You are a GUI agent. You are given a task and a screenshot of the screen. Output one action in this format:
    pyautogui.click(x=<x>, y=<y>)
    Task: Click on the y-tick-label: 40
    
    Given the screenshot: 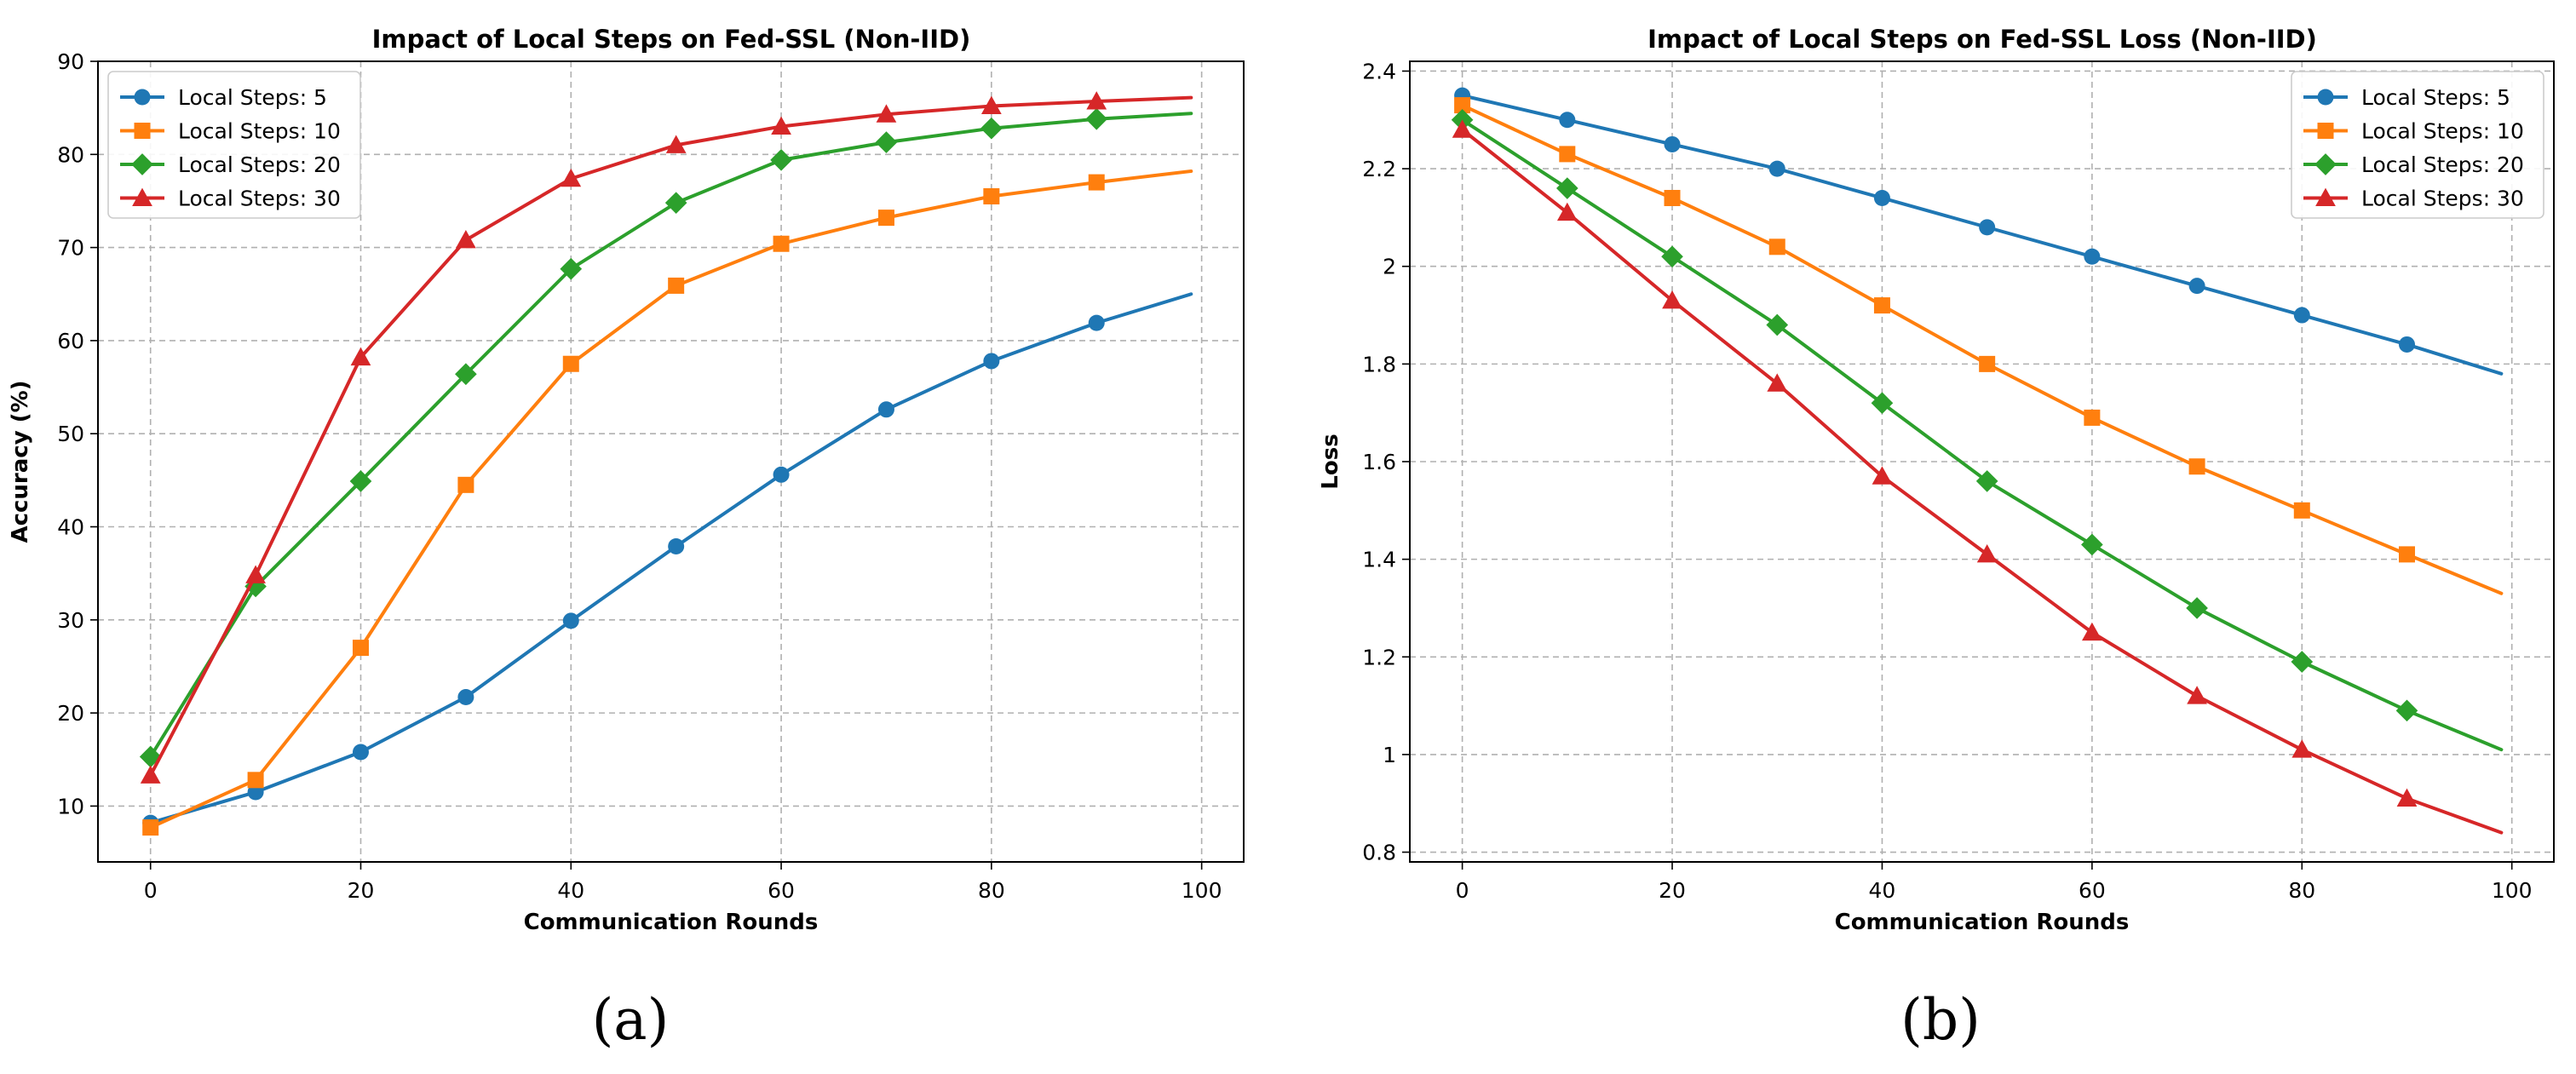 What is the action you would take?
    pyautogui.click(x=71, y=527)
    